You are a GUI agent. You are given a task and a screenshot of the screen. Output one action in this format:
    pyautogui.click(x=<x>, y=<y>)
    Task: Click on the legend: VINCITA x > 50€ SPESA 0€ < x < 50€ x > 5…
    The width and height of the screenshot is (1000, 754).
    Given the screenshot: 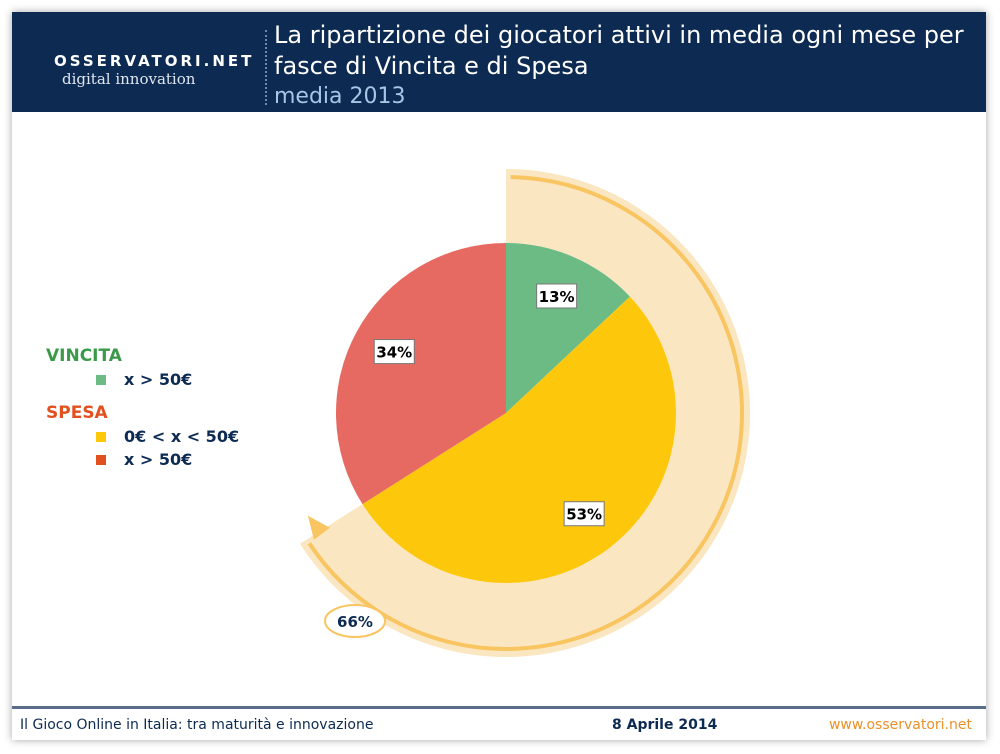 What is the action you would take?
    pyautogui.click(x=142, y=403)
    